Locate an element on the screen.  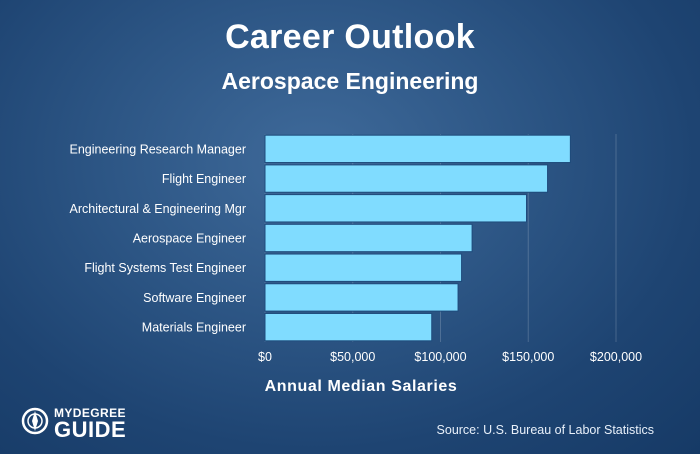
x-axis-label: Annual Median Salaries is located at coordinates (361, 386).